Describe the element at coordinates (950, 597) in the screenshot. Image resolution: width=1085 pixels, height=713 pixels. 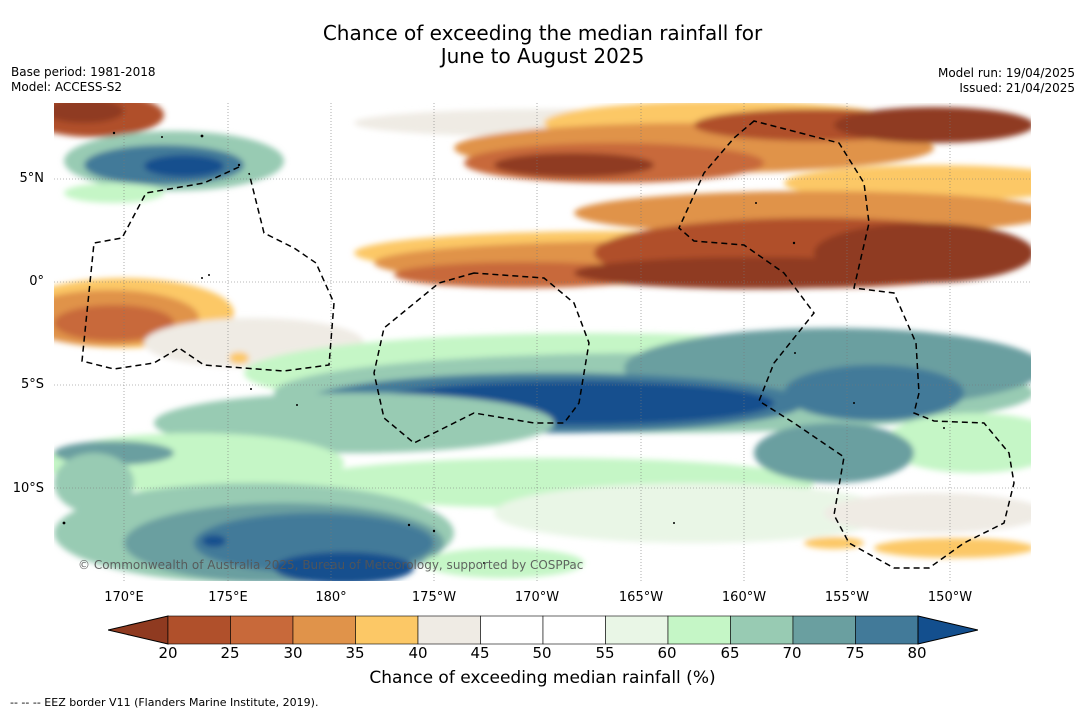
I see `lon-label-150w: 150°W` at that location.